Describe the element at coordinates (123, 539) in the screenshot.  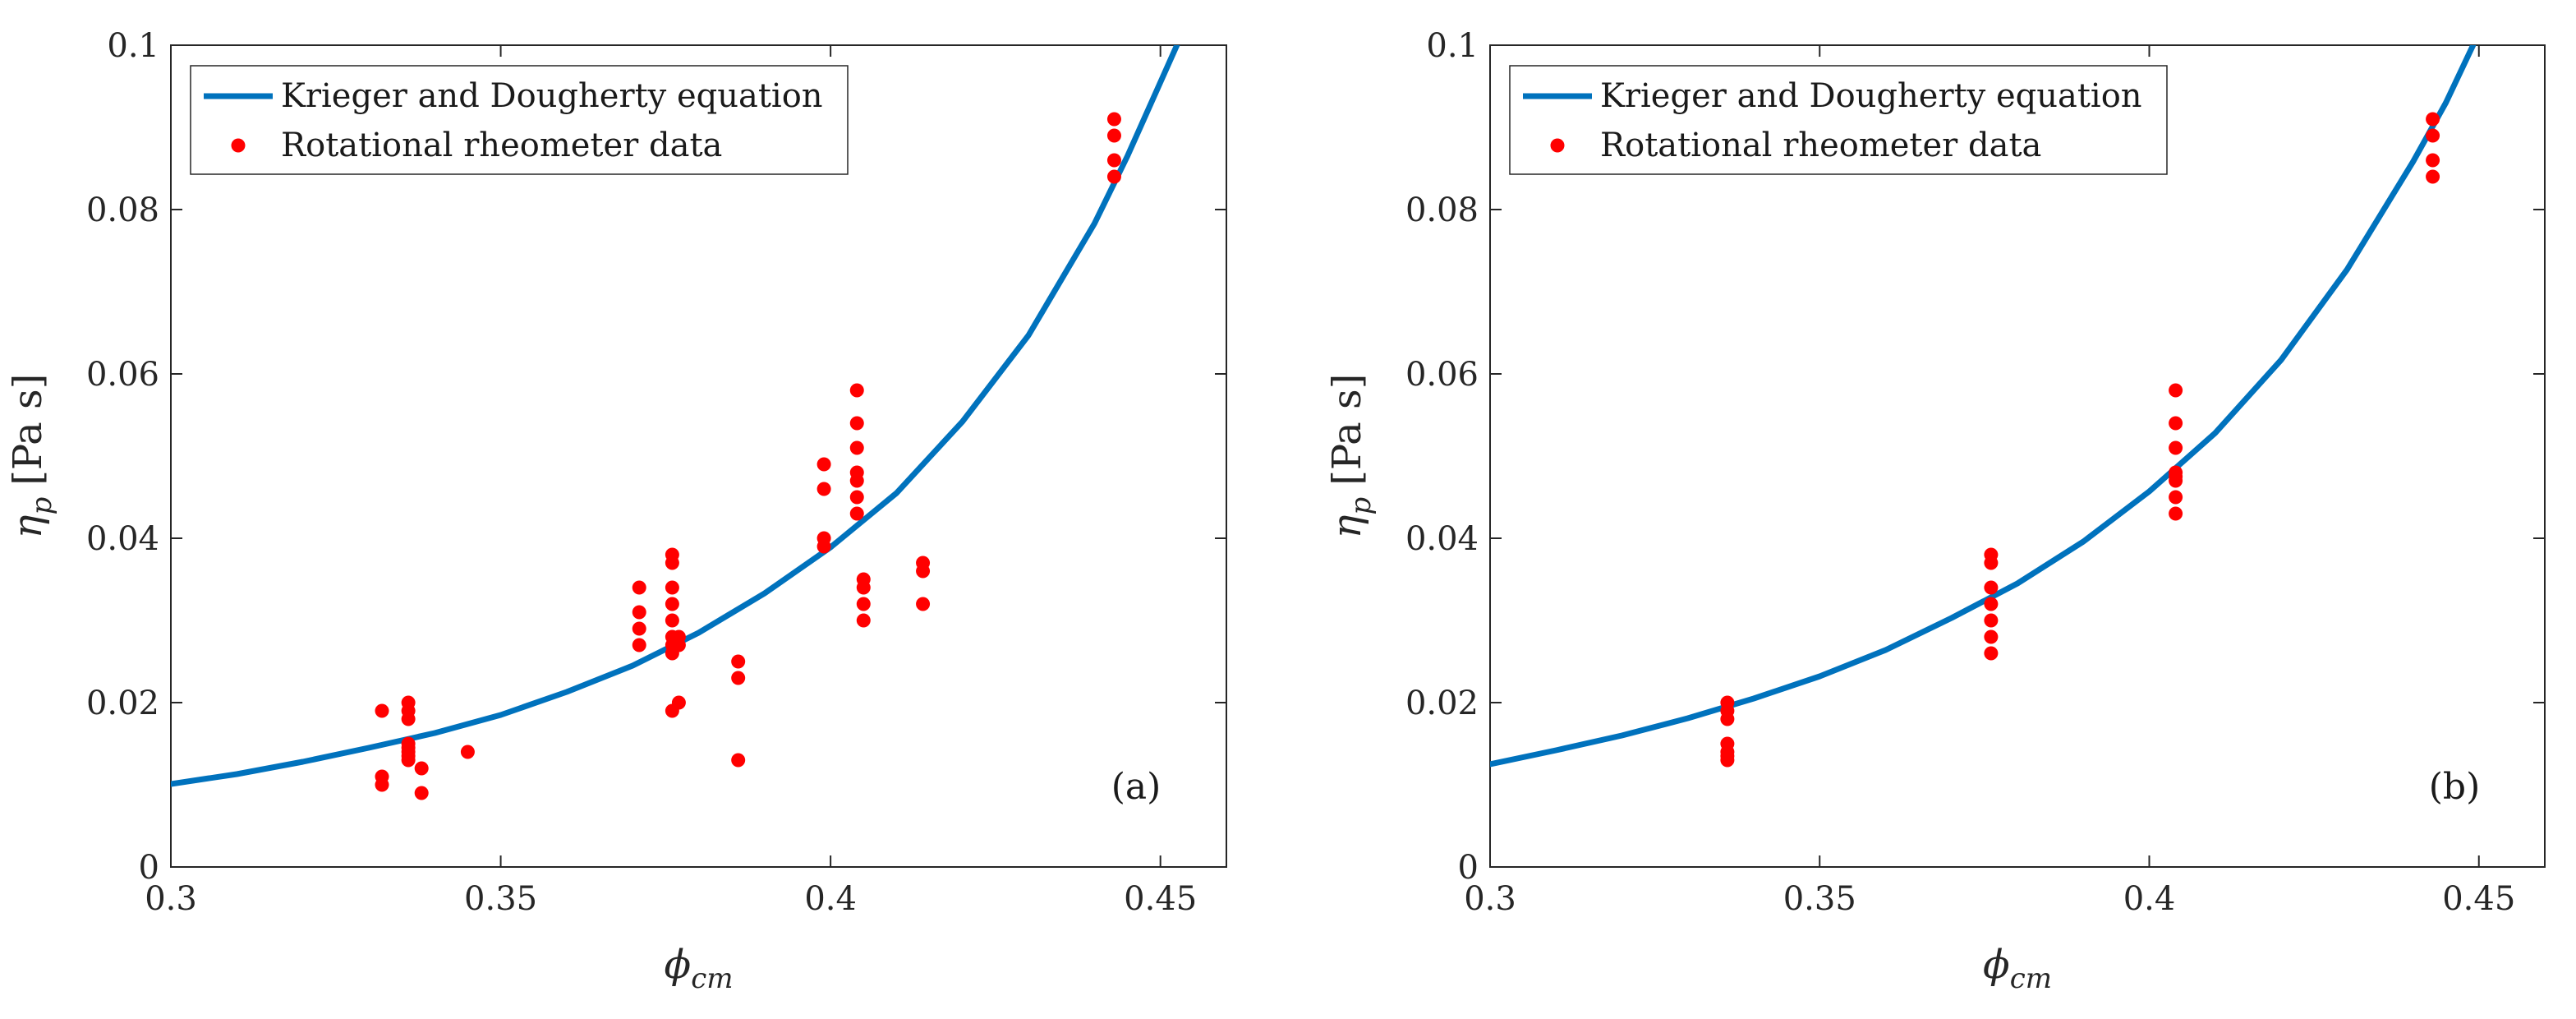
I see `y-tick-label: 0.04` at that location.